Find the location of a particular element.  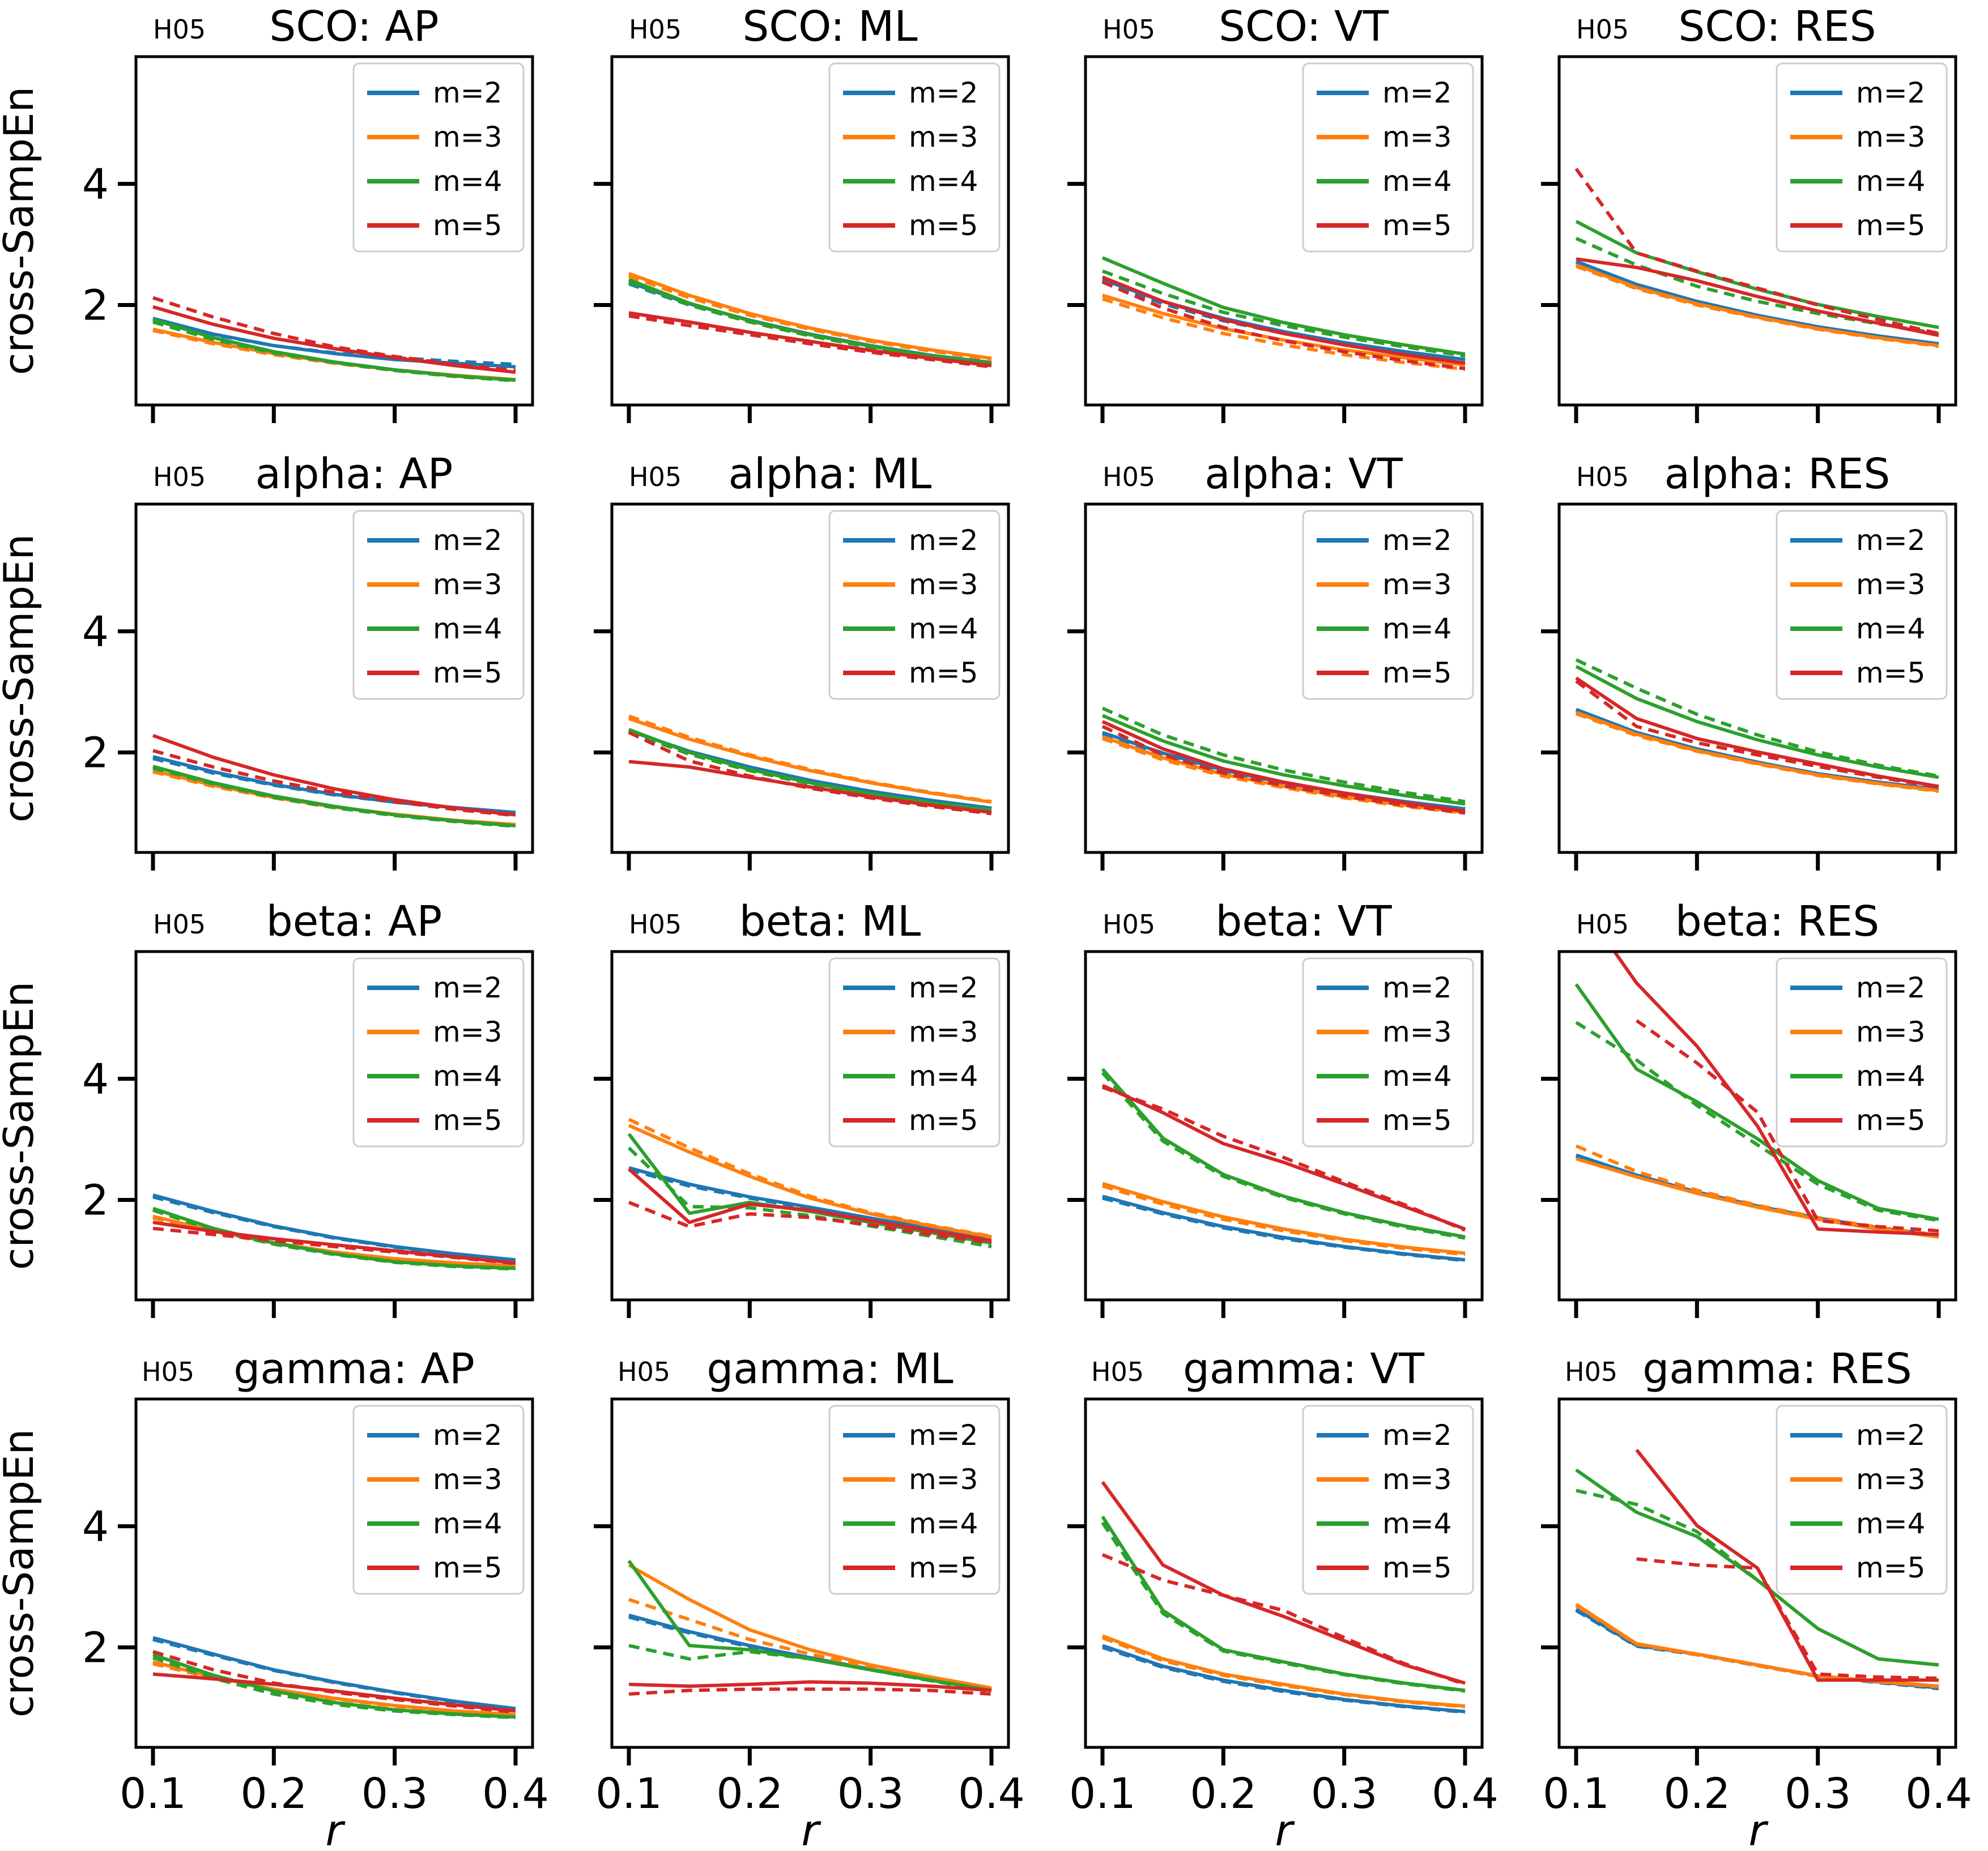

panel-cell-gamma-ML: H05 gamma: ML 0.1 0.2 0.3 0.4 r m=2 m=3 m=4 m=5 is located at coordinates (803, 1596).